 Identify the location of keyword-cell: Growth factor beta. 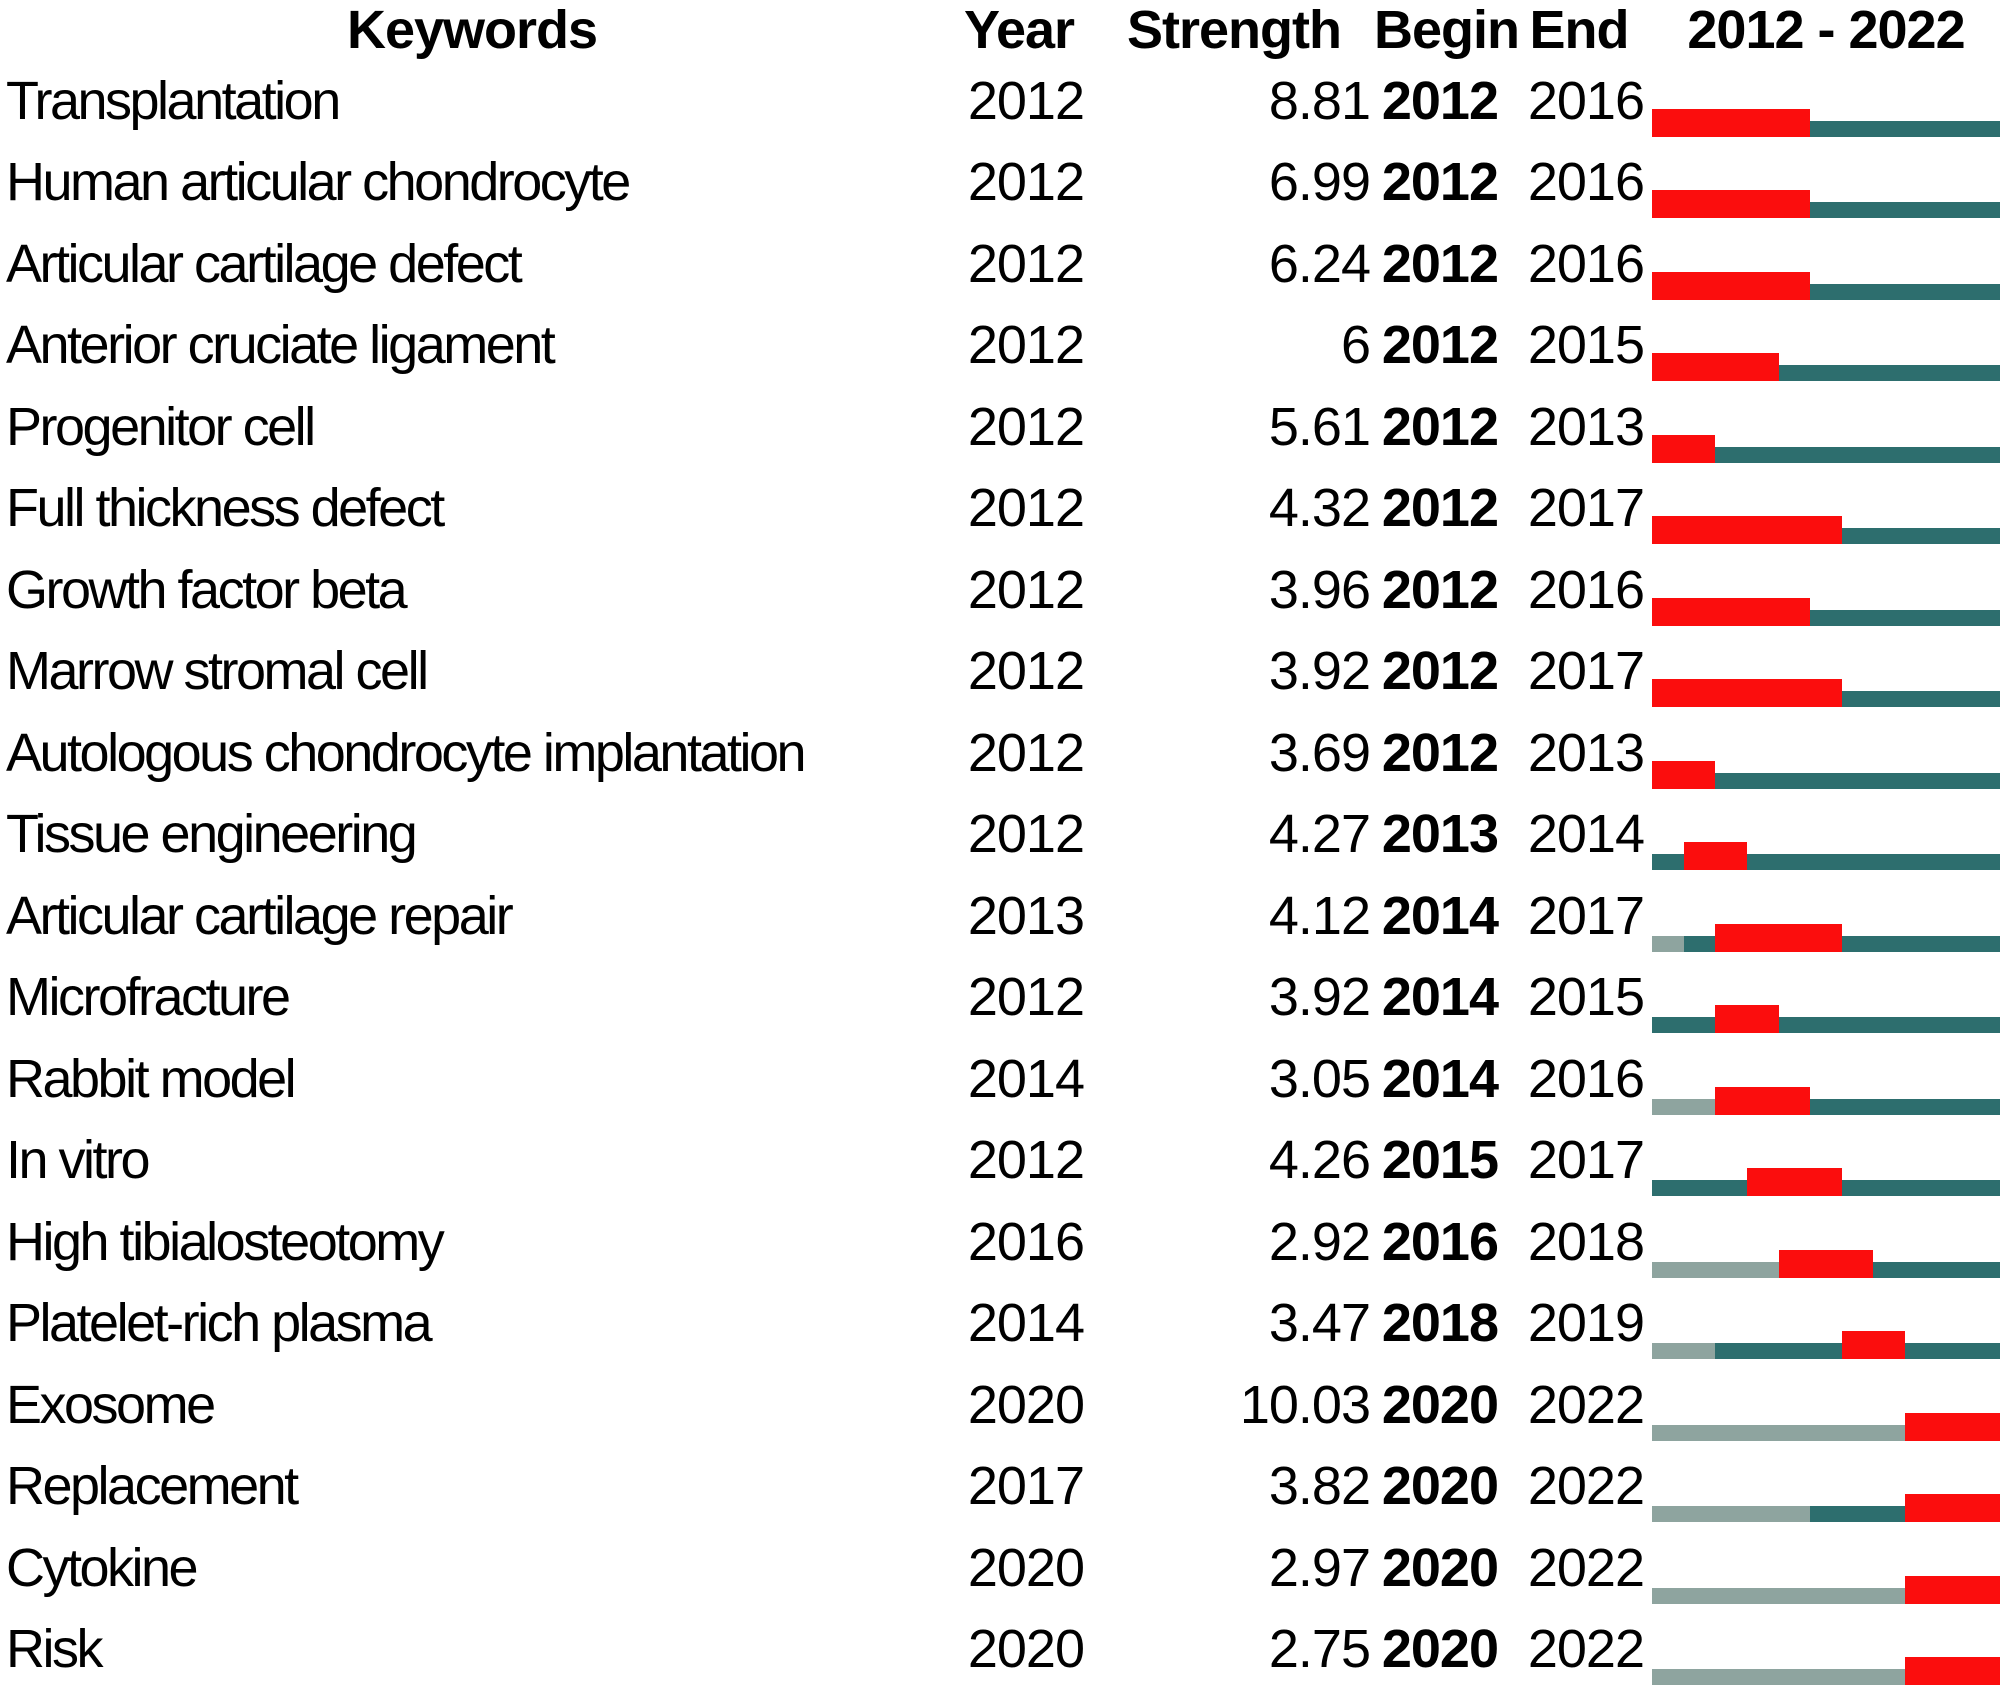
(207, 589).